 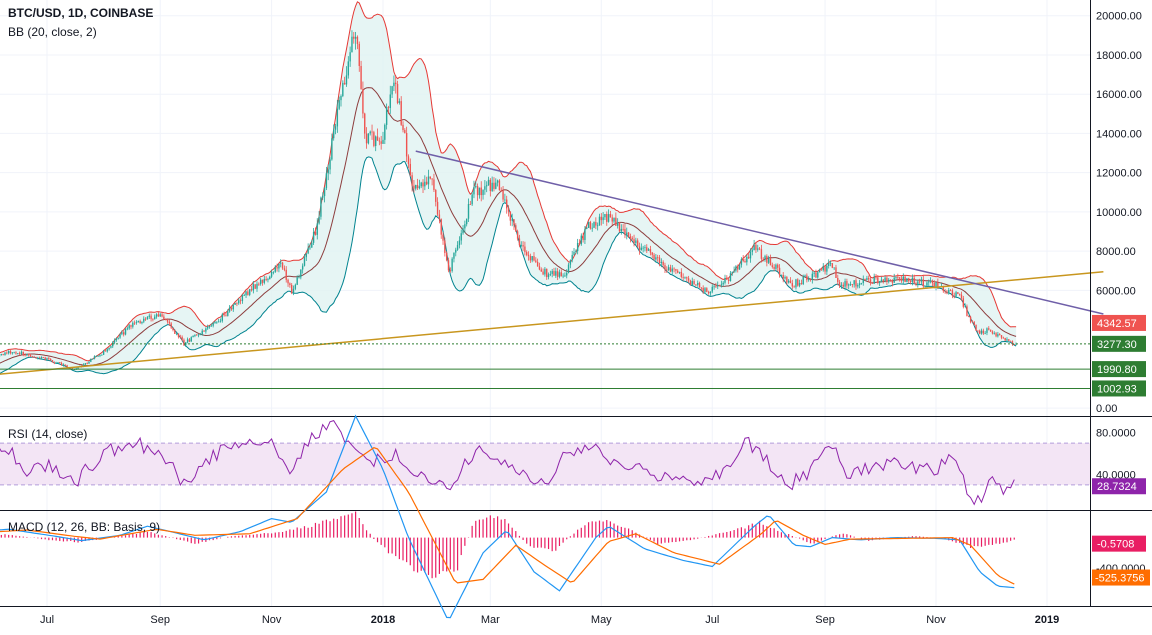 What do you see at coordinates (1119, 213) in the screenshot?
I see `price-axis-tick: 10000.00` at bounding box center [1119, 213].